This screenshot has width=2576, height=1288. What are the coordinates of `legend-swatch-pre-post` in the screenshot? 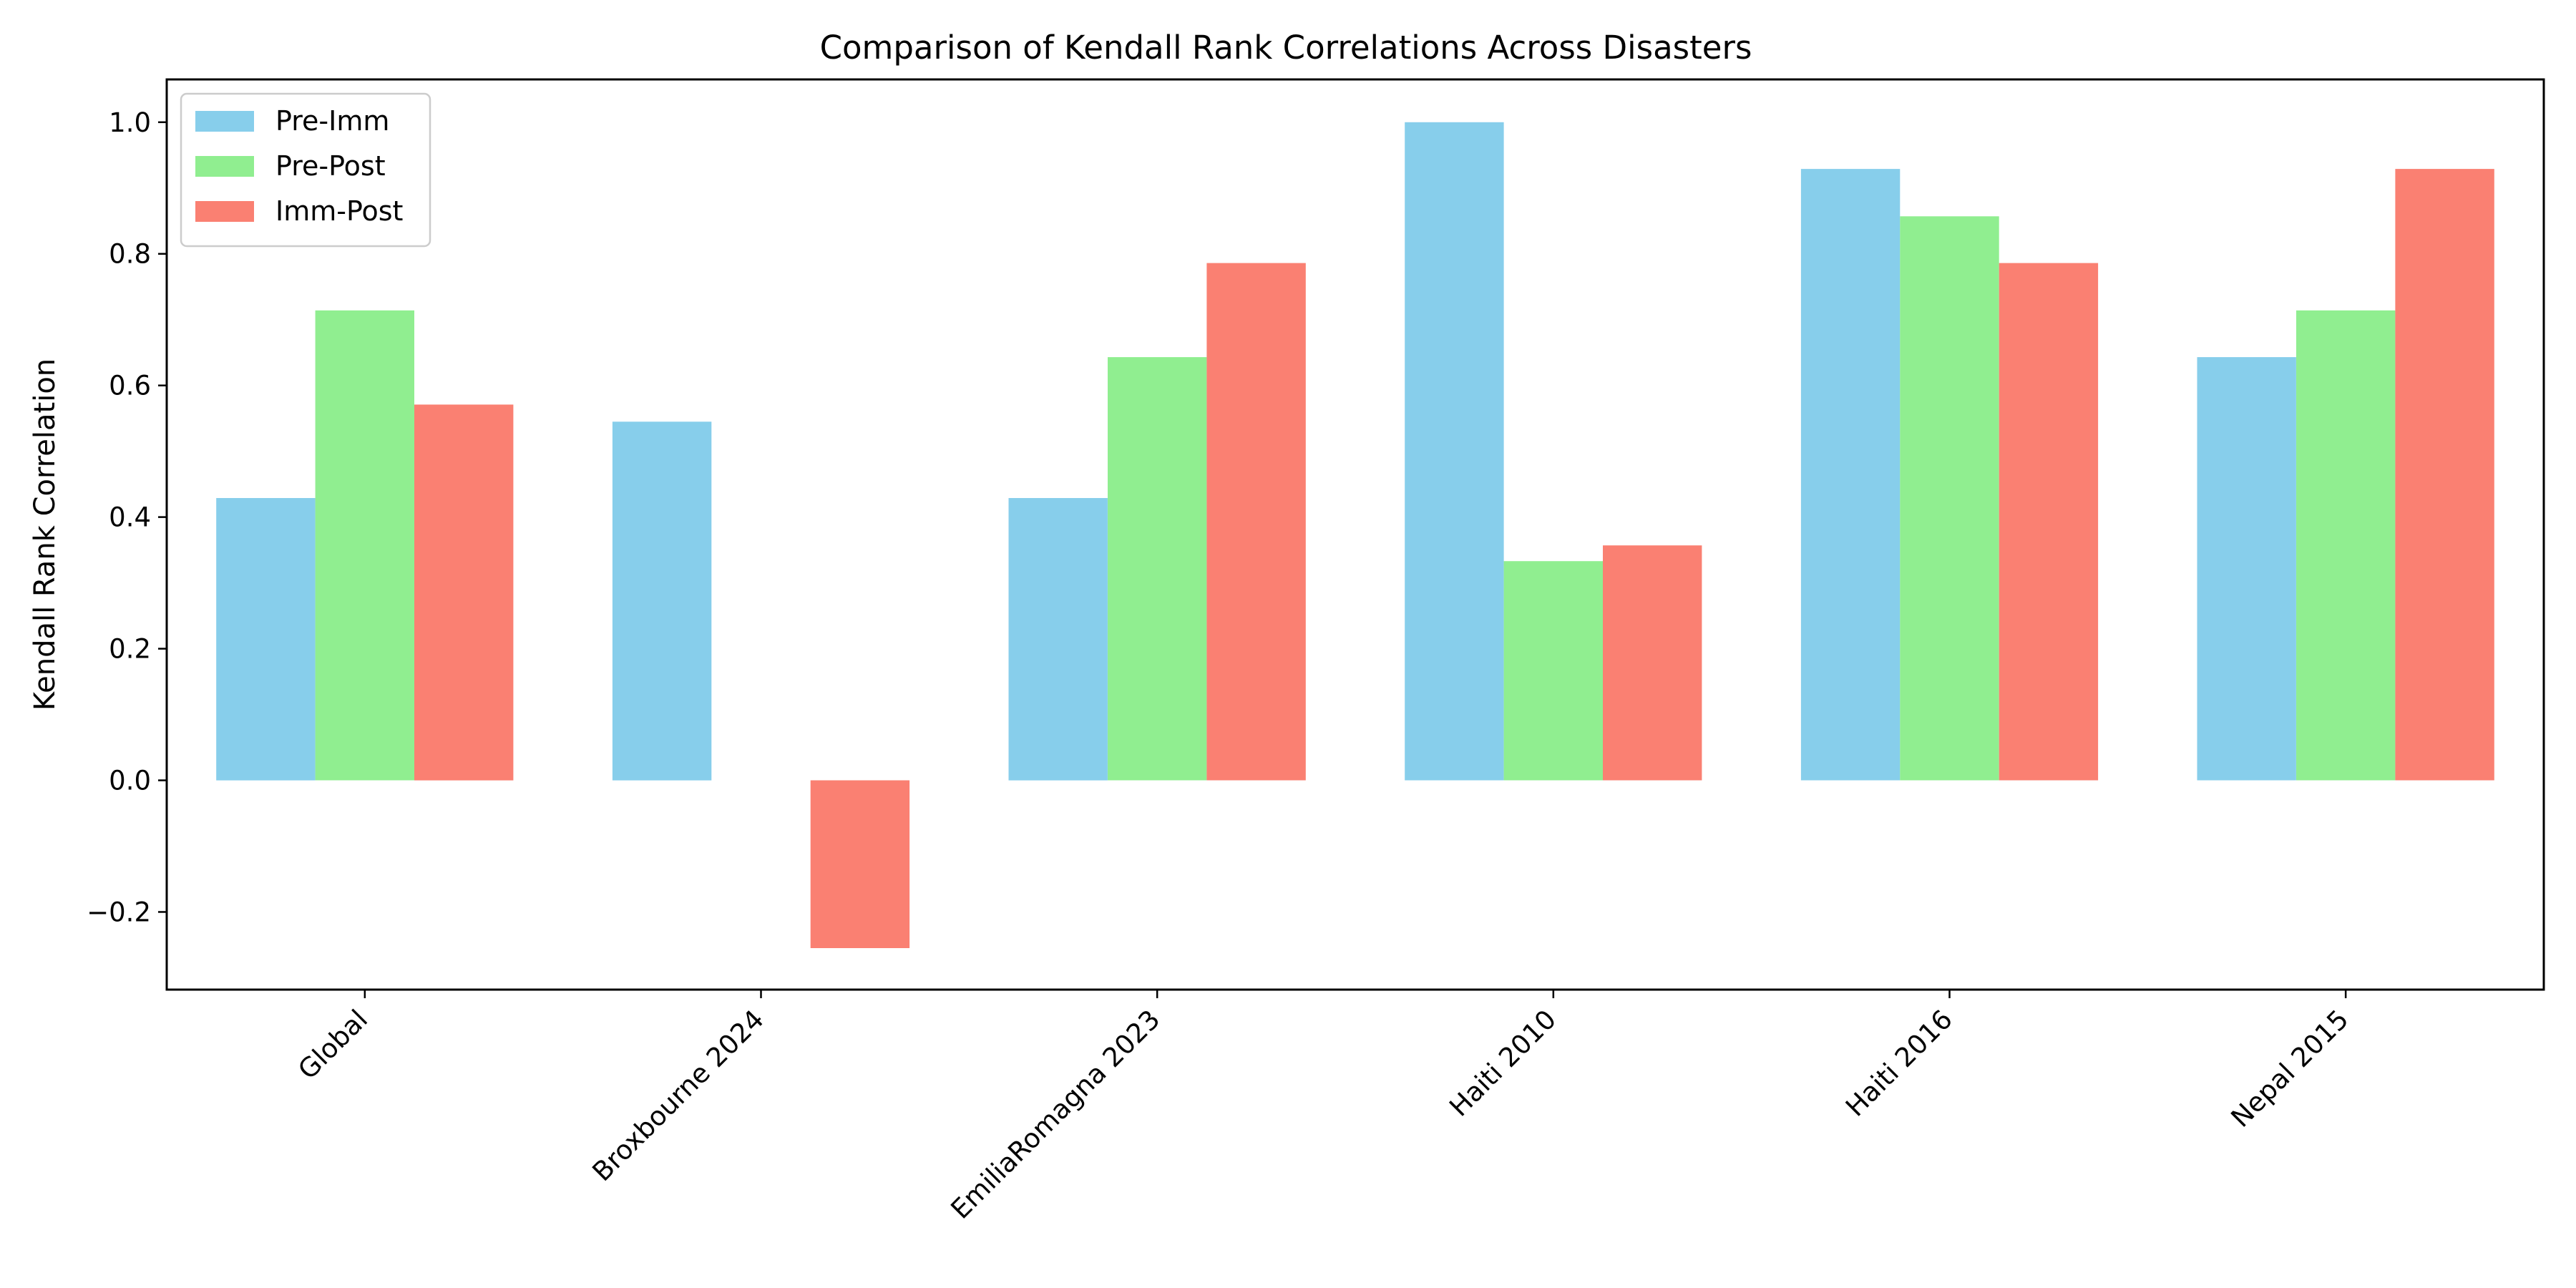 It's located at (224, 166).